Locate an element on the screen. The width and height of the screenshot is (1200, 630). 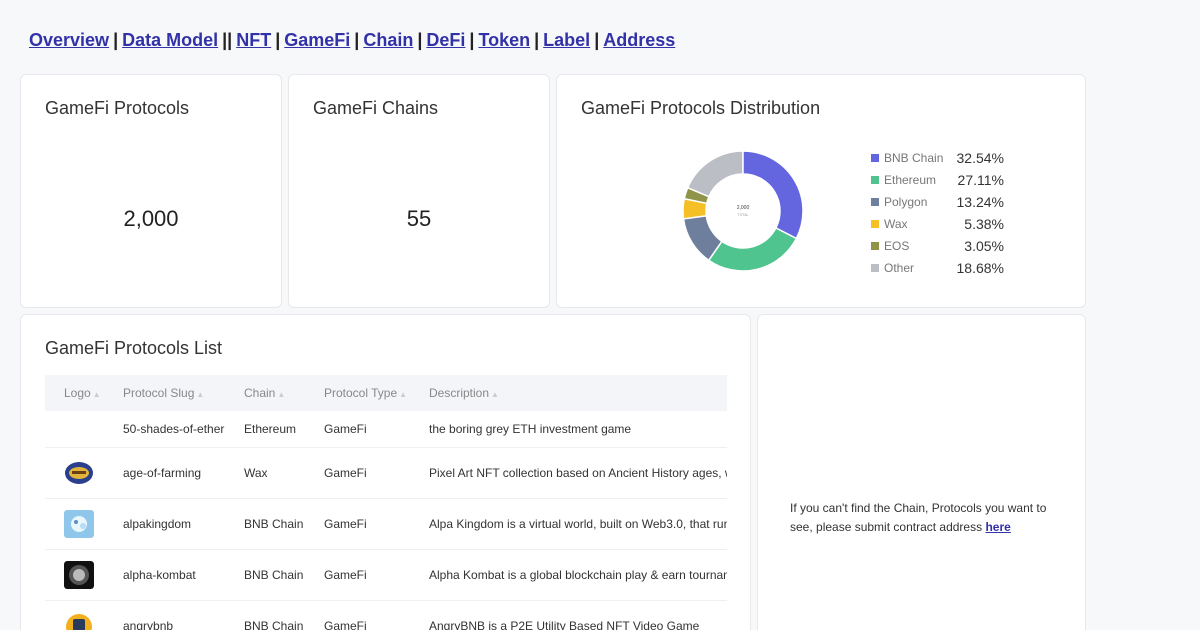
card-title: GameFi Chains is located at coordinates (376, 108).